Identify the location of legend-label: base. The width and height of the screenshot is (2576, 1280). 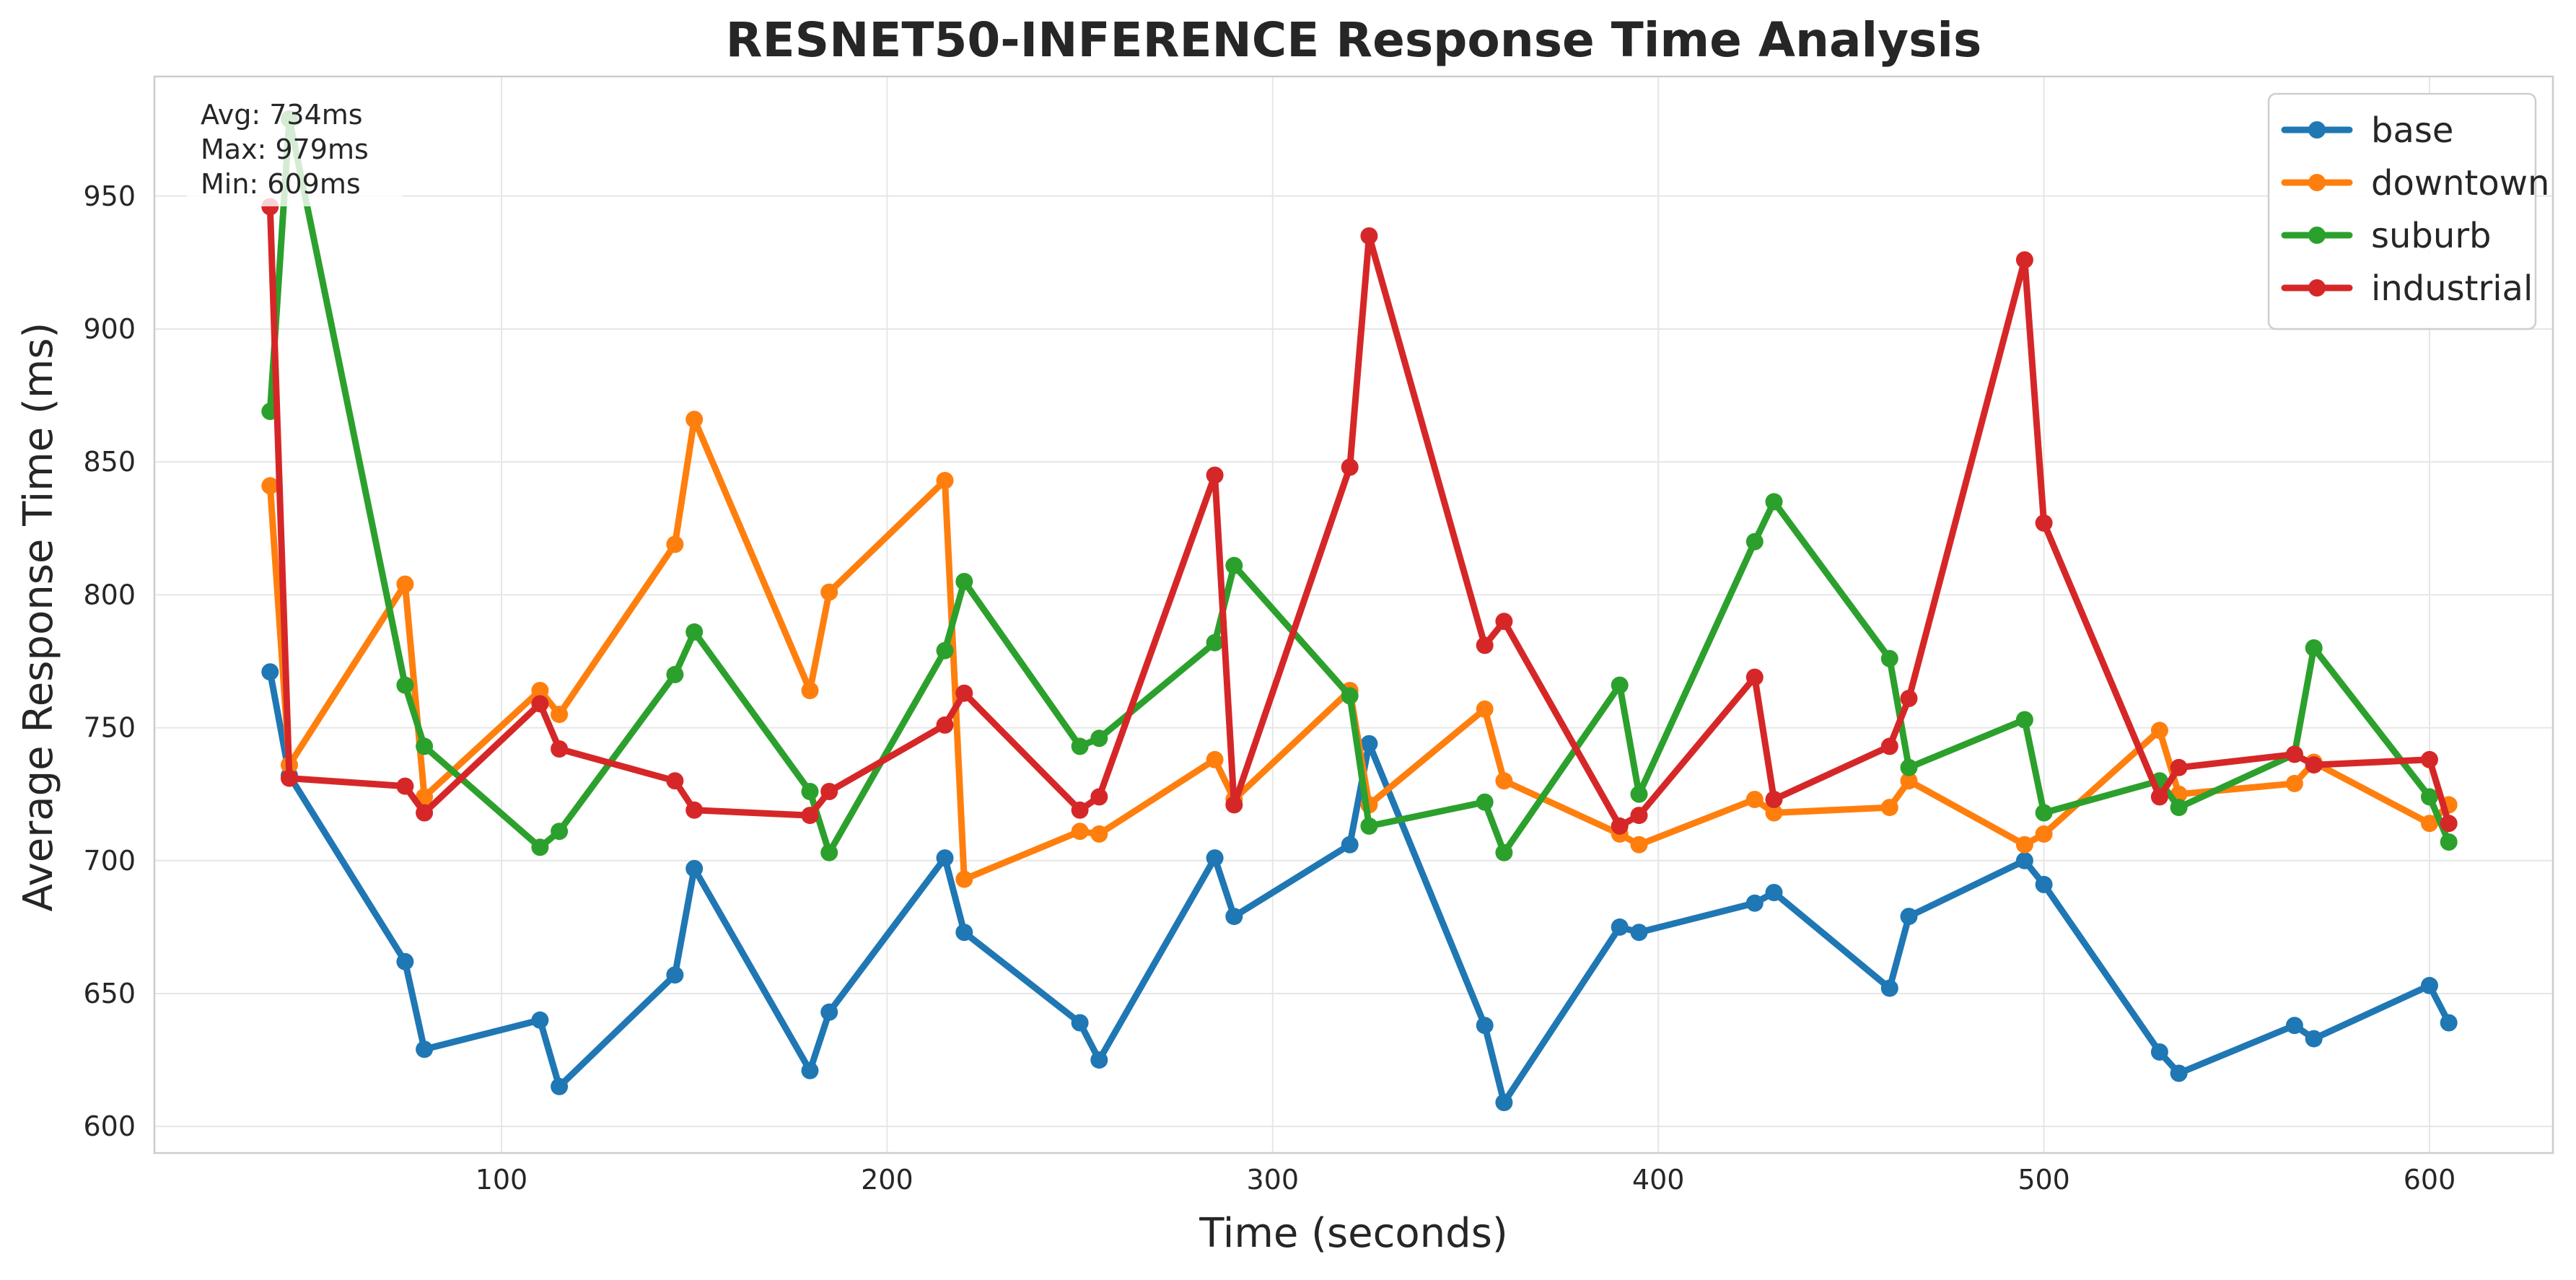
(2412, 130).